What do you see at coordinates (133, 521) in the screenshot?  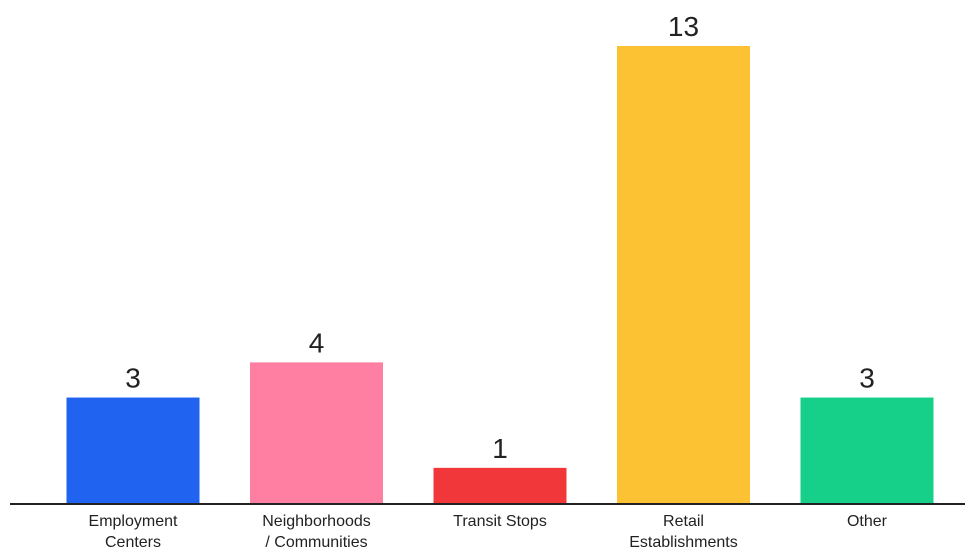 I see `category-label-0-line-0: Employment` at bounding box center [133, 521].